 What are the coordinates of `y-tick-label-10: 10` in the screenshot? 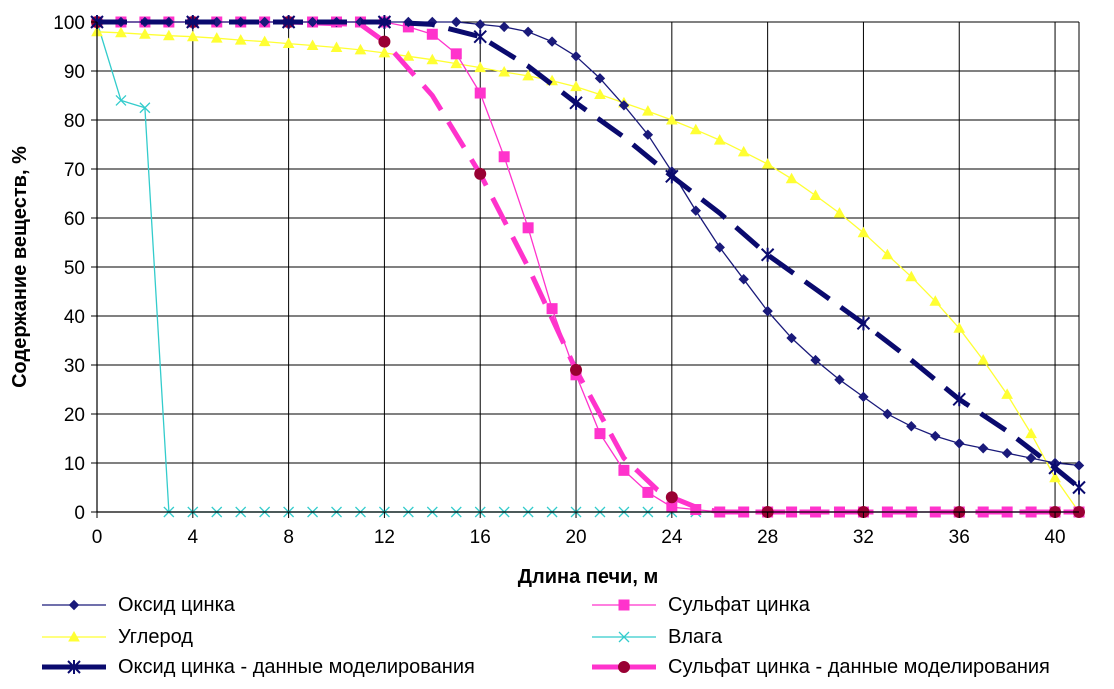 It's located at (74, 464).